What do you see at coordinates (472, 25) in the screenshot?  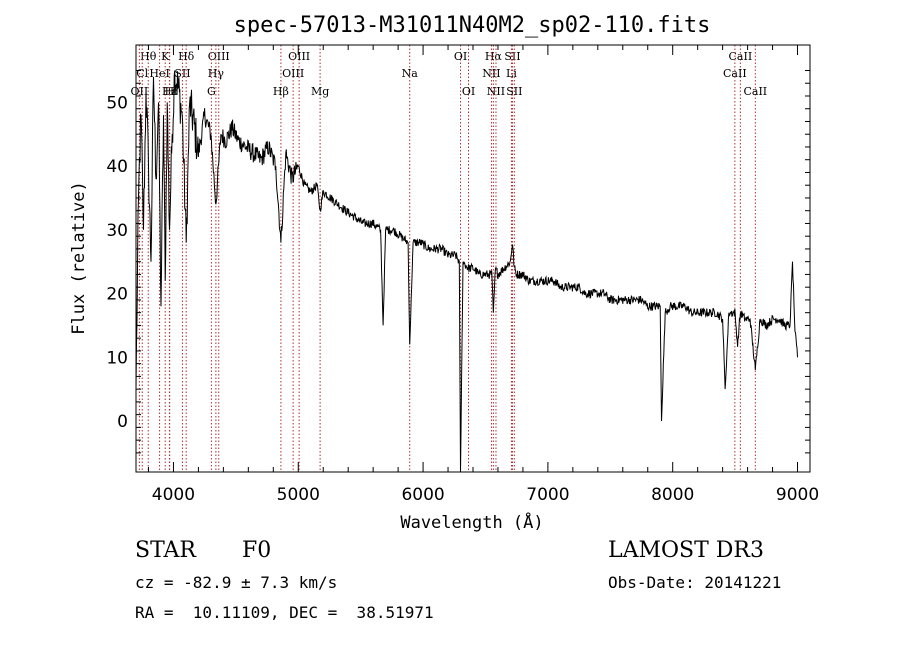 I see `chart-title: spec-57013-M31011N40M2_sp02-110.fits` at bounding box center [472, 25].